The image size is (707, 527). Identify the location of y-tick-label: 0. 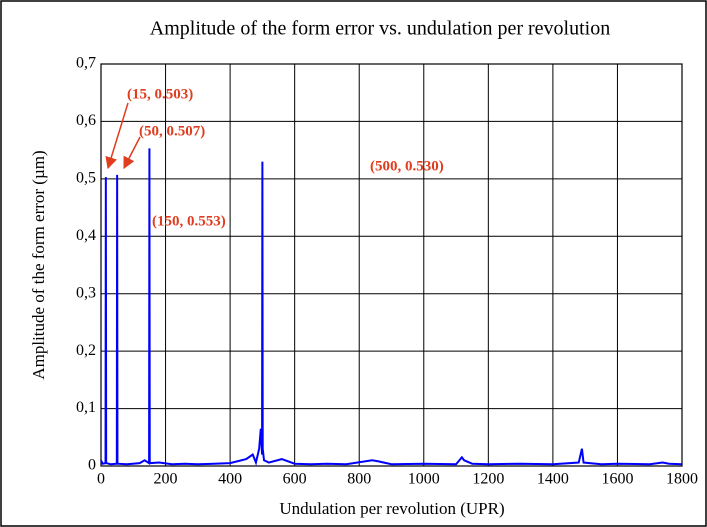
(92, 465).